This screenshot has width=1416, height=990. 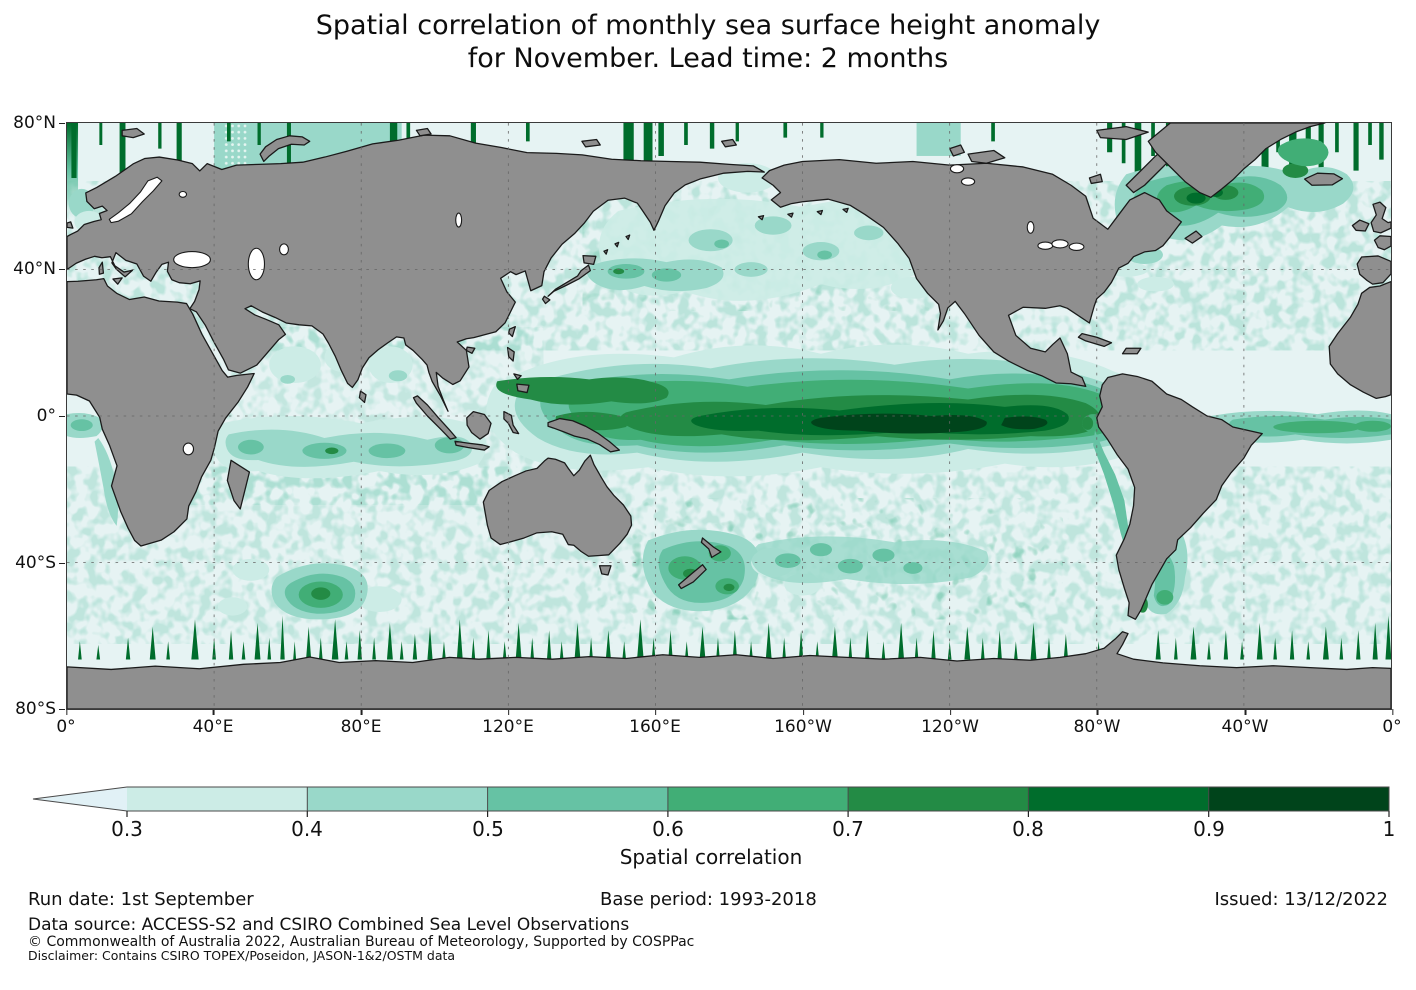 What do you see at coordinates (141, 899) in the screenshot?
I see `run-date-text: Run date: 1st September` at bounding box center [141, 899].